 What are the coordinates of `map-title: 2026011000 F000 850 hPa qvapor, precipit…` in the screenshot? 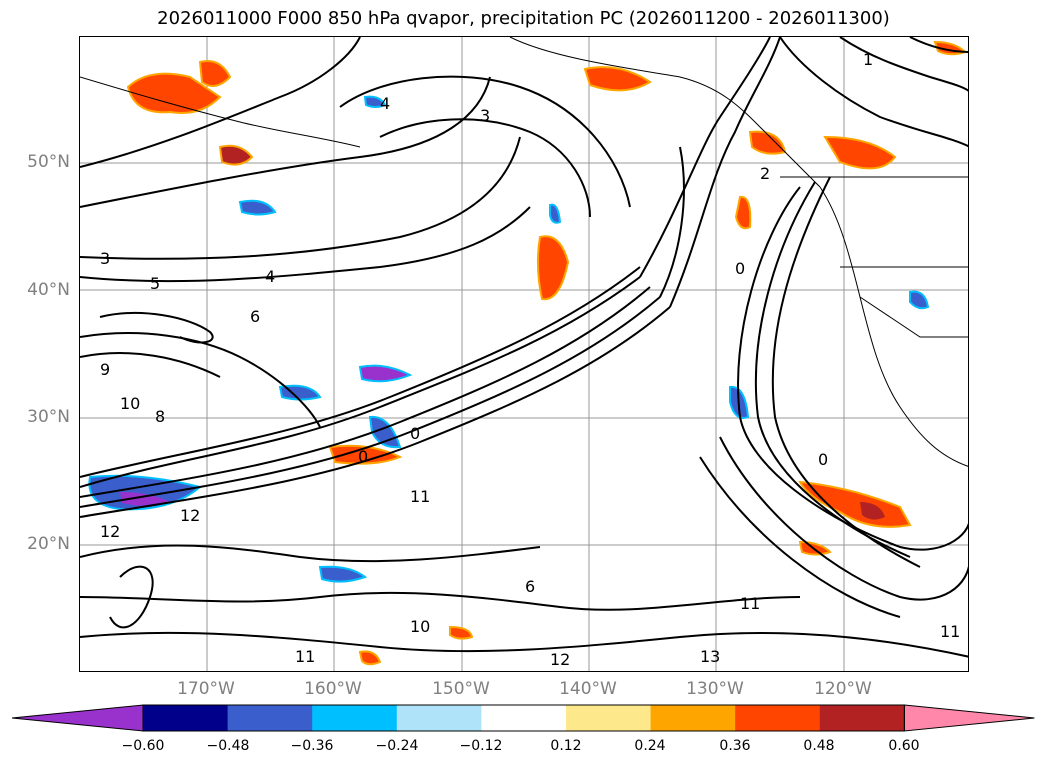 It's located at (523, 18).